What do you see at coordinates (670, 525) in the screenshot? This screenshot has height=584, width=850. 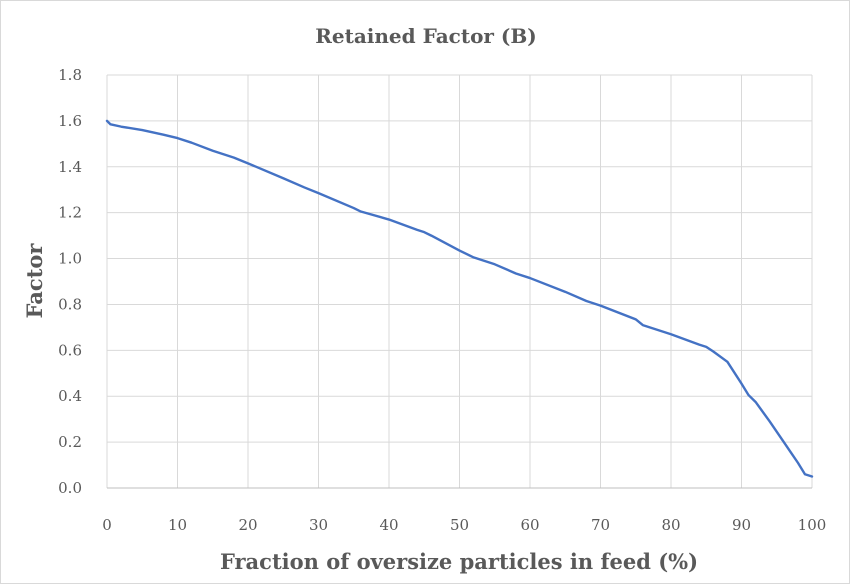 I see `x-tick-label: 80` at bounding box center [670, 525].